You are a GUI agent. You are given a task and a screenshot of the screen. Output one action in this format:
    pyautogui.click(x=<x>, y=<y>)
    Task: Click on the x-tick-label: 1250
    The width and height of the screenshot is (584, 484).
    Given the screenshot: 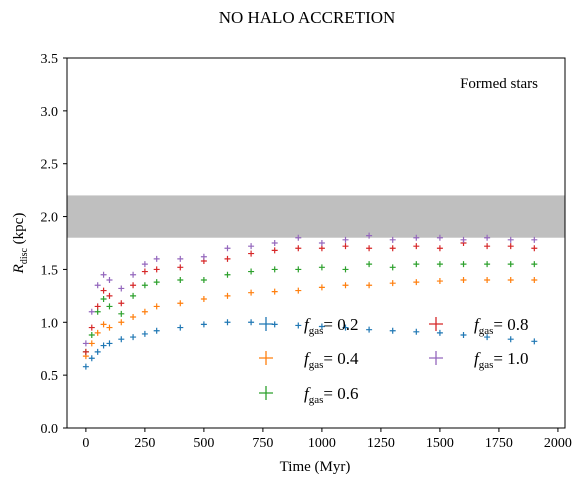 What is the action you would take?
    pyautogui.click(x=381, y=443)
    